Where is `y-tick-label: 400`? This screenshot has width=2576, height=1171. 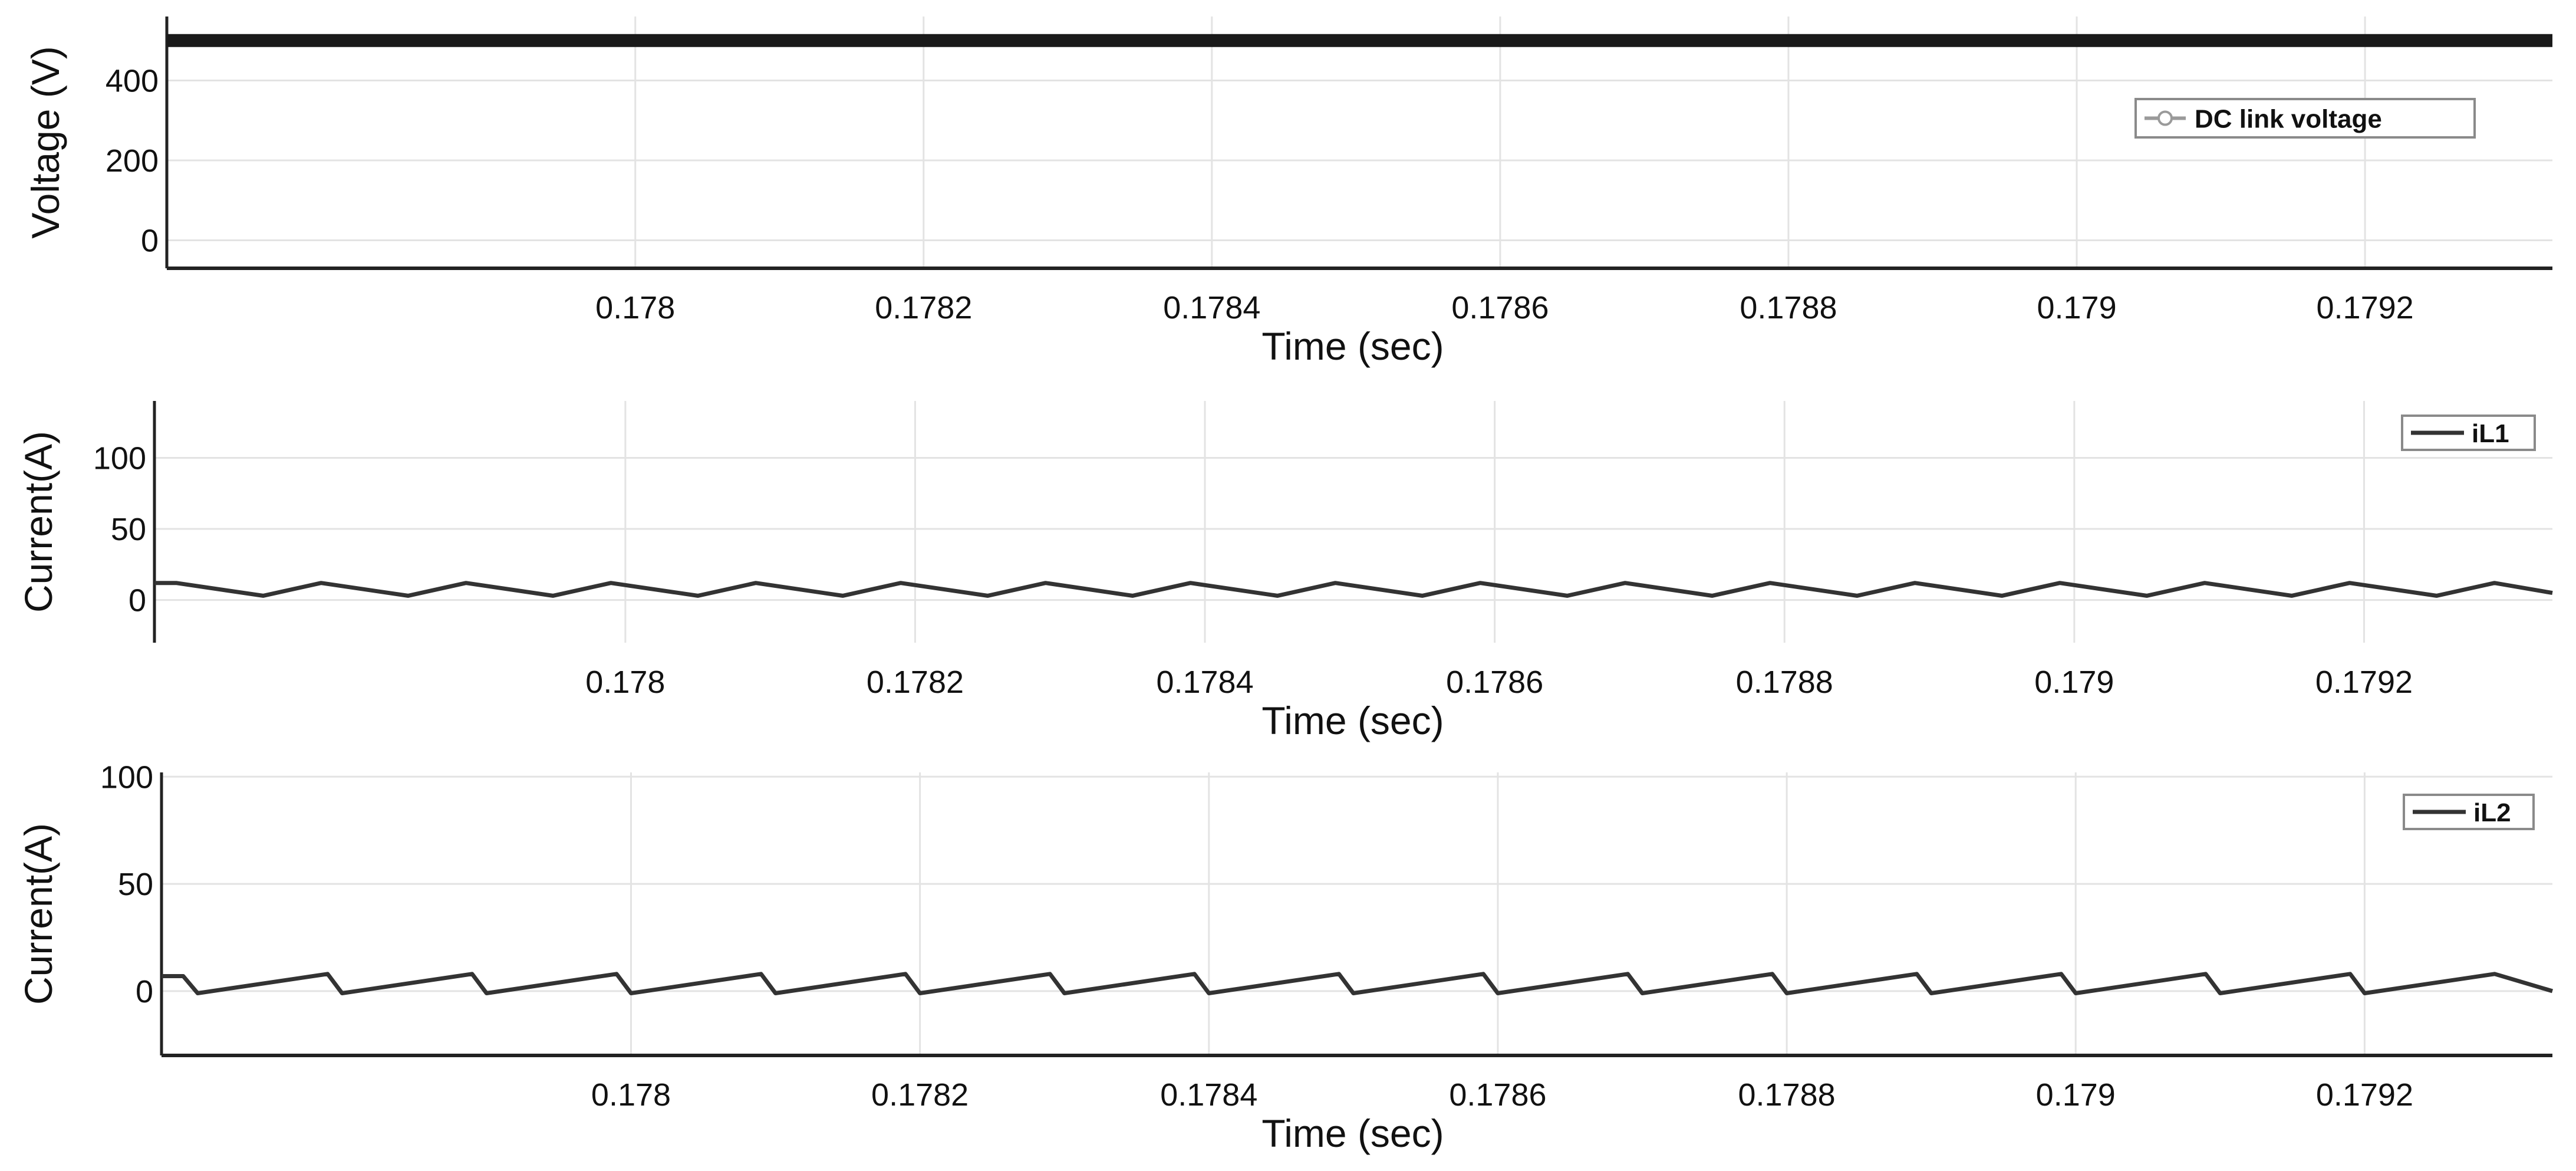 y-tick-label: 400 is located at coordinates (132, 80).